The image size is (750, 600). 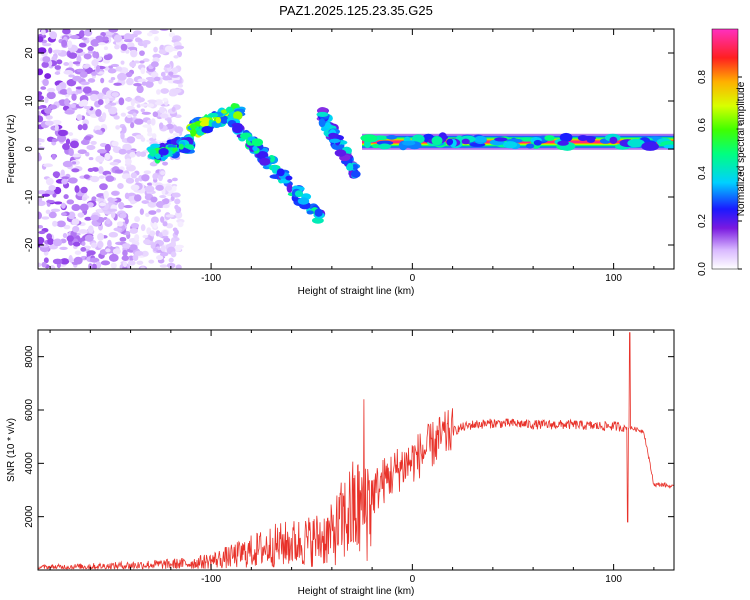 I want to click on snr-ylabel: SNR (10 * v/v), so click(x=11, y=450).